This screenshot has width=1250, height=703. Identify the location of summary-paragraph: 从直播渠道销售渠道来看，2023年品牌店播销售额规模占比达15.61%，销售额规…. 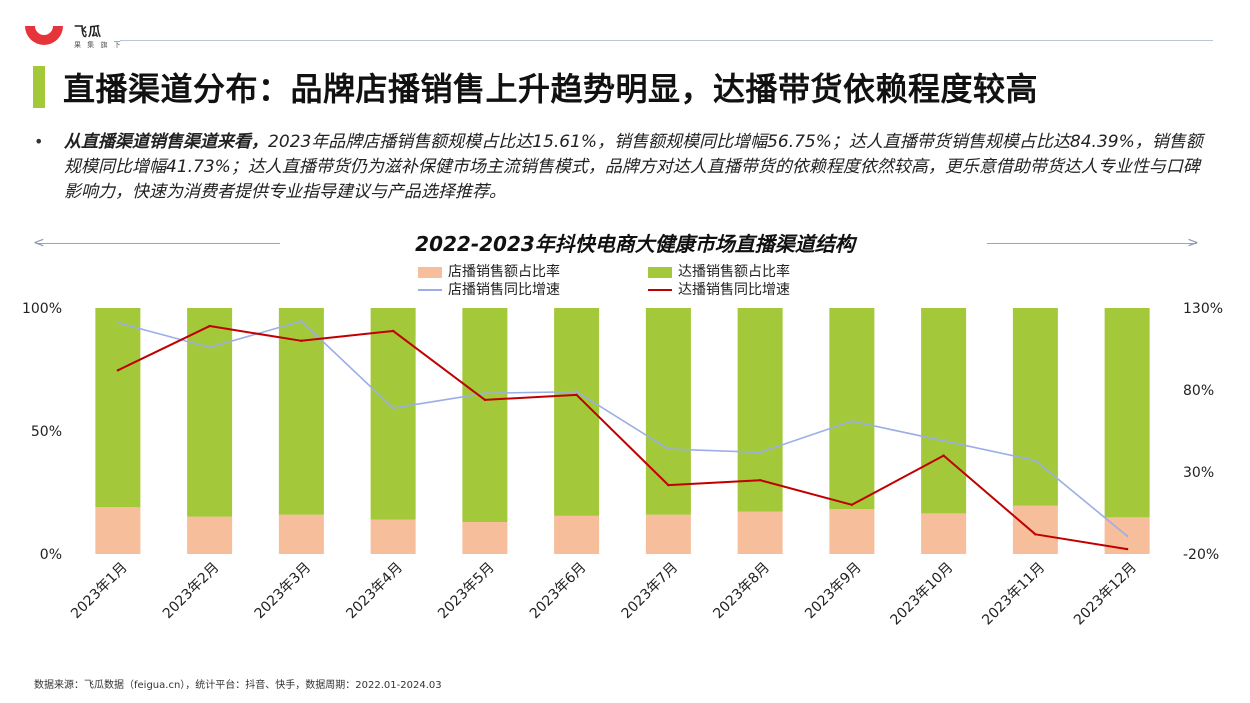
(634, 167).